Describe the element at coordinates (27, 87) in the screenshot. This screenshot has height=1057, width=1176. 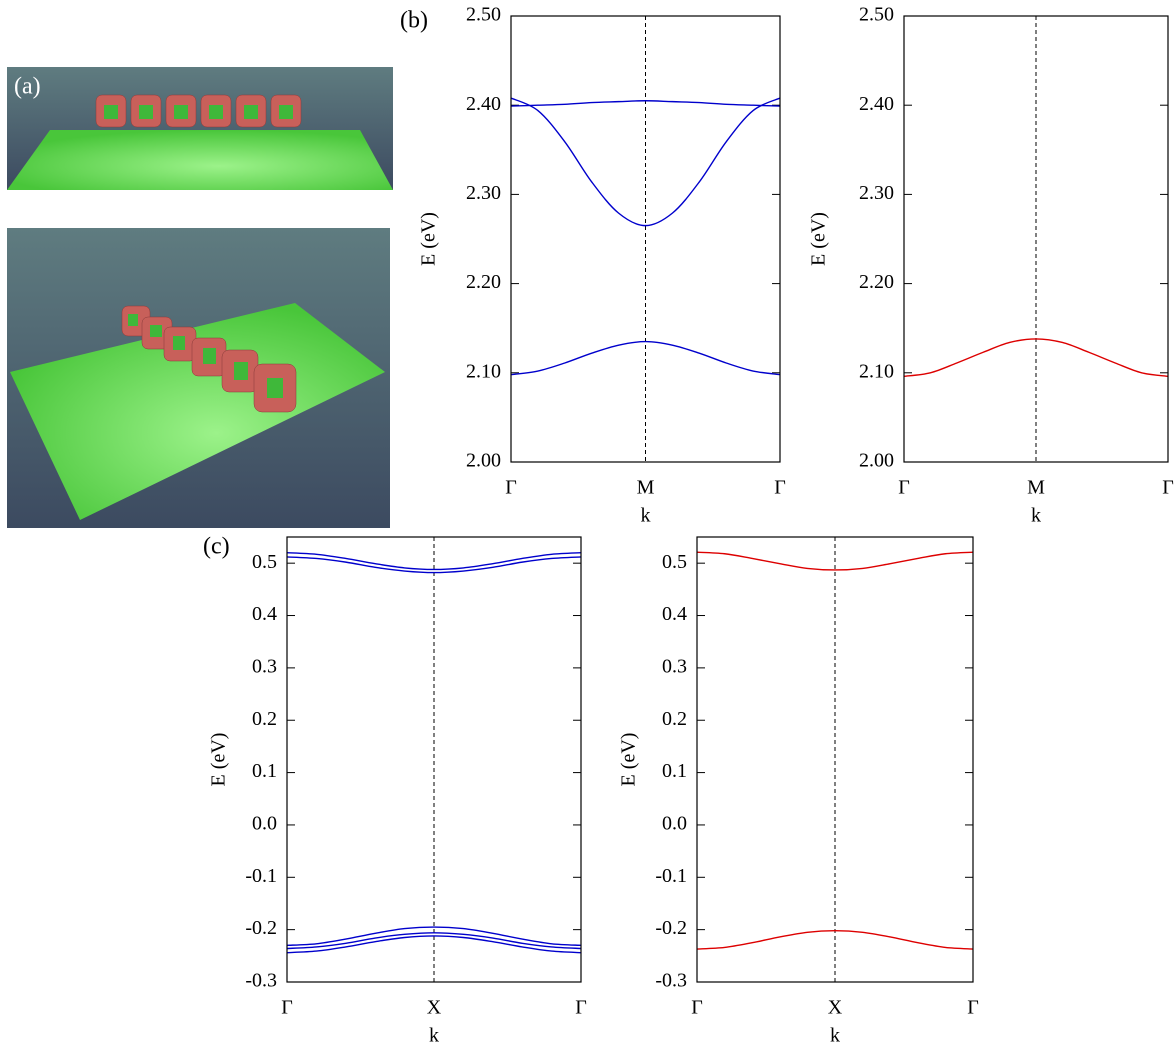
I see `panel-label: (a)` at that location.